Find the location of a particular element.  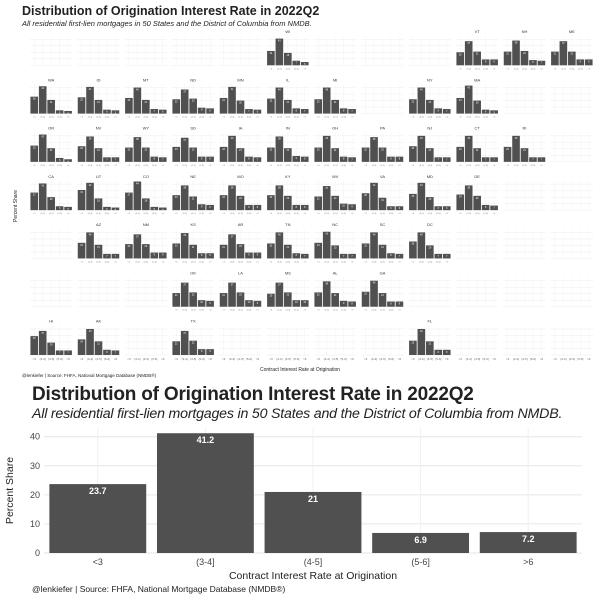

data-label: 24 is located at coordinates (129, 100).